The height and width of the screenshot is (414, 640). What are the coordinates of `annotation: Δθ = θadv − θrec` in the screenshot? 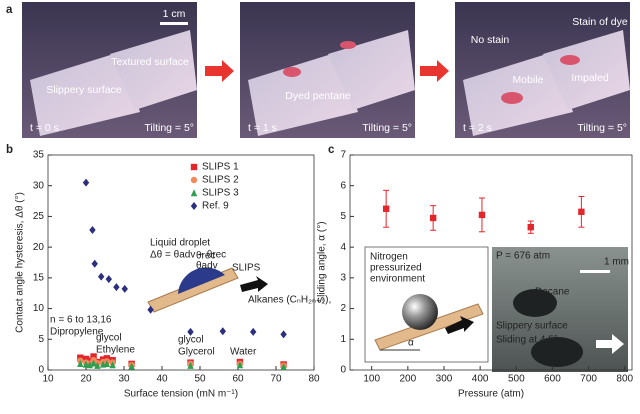 It's located at (188, 255).